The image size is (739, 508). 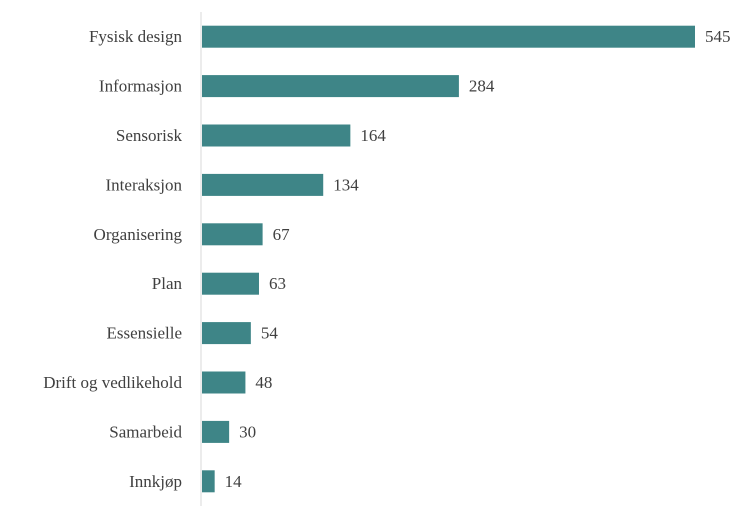 I want to click on category-label: Plan, so click(x=167, y=283).